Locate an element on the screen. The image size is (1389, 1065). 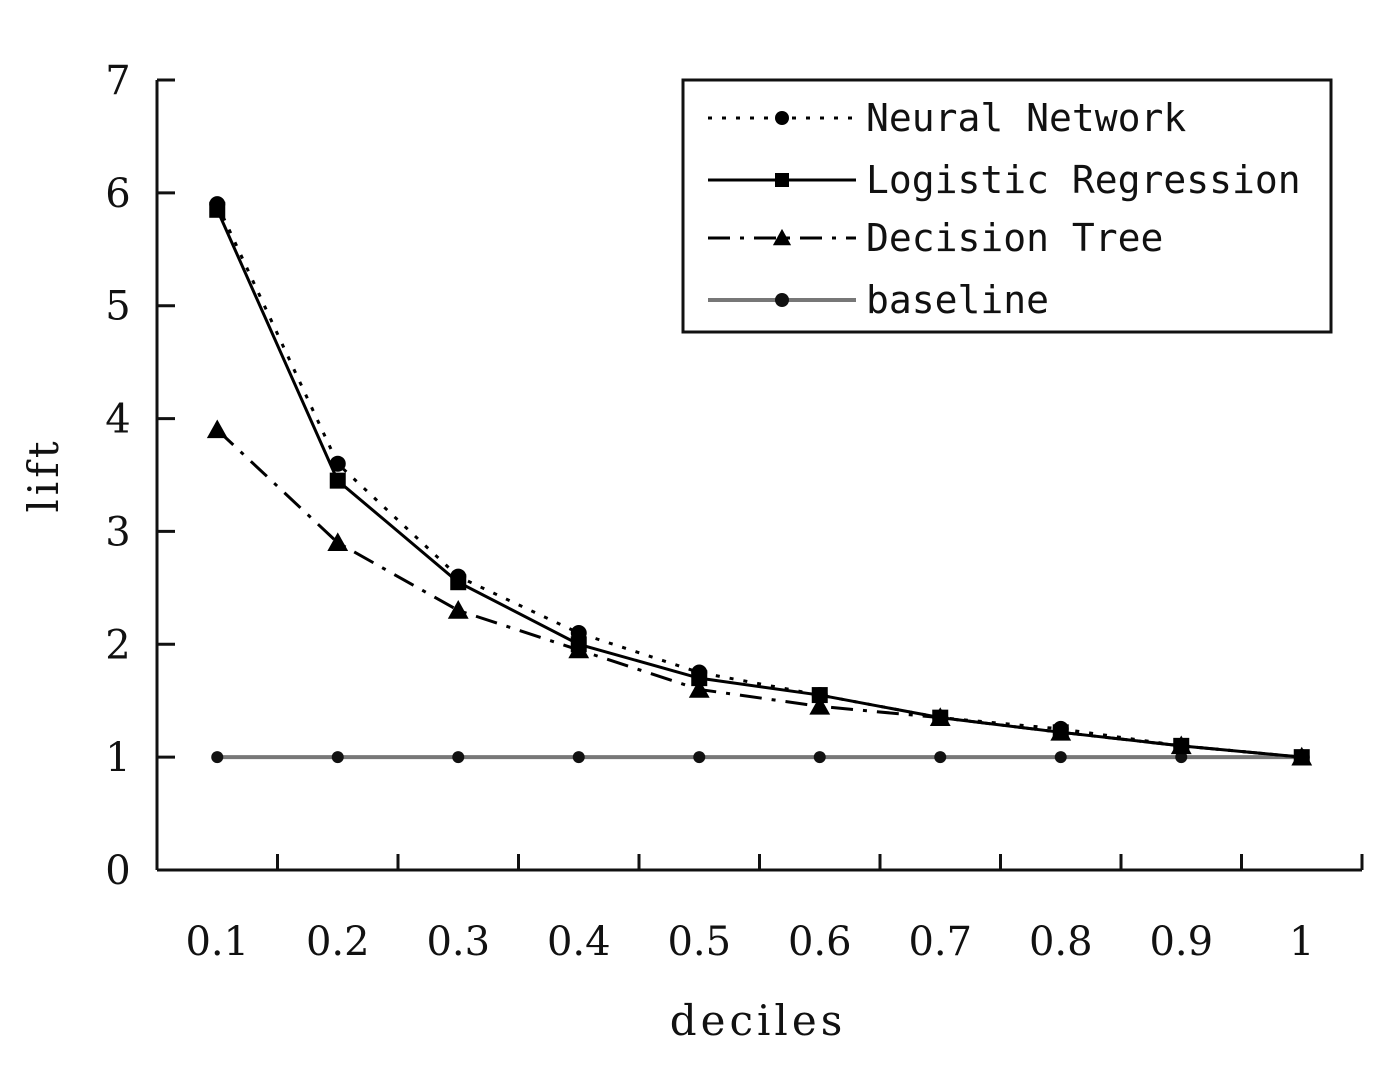
x-axis-label: deciles is located at coordinates (758, 1020).